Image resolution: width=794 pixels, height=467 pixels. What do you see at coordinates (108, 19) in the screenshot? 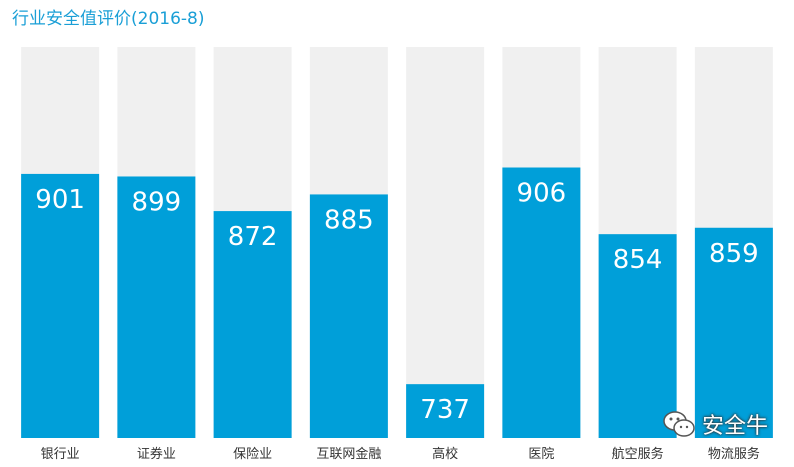
I see `chart-title: 行业安全值评价(2016-8)` at bounding box center [108, 19].